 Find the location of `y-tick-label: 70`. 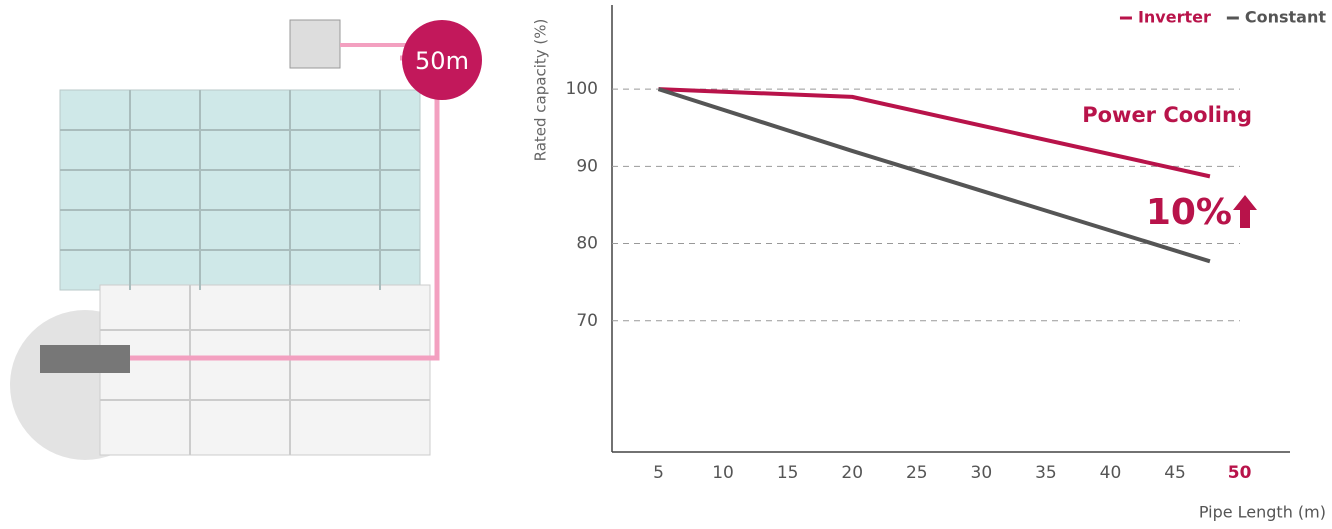

y-tick-label: 70 is located at coordinates (587, 321).